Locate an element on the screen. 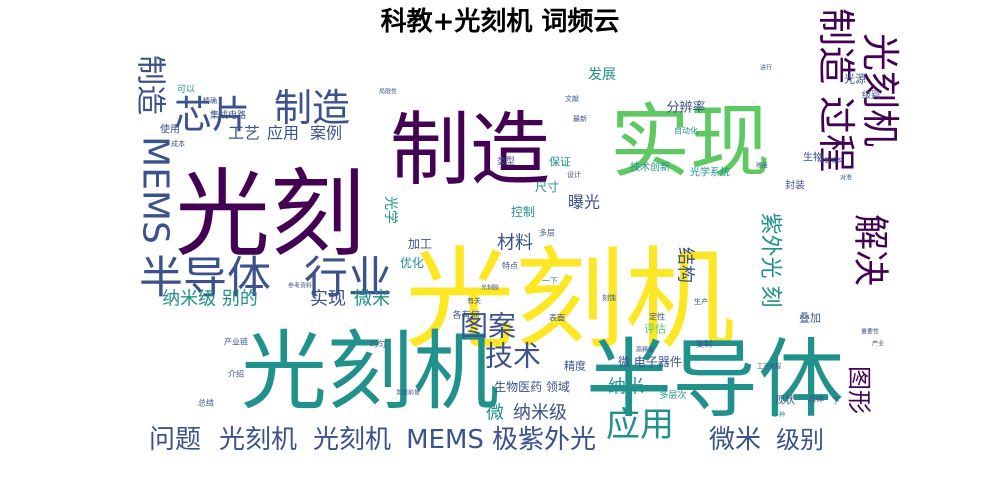 The height and width of the screenshot is (500, 1000). word-91: 进行 is located at coordinates (766, 68).